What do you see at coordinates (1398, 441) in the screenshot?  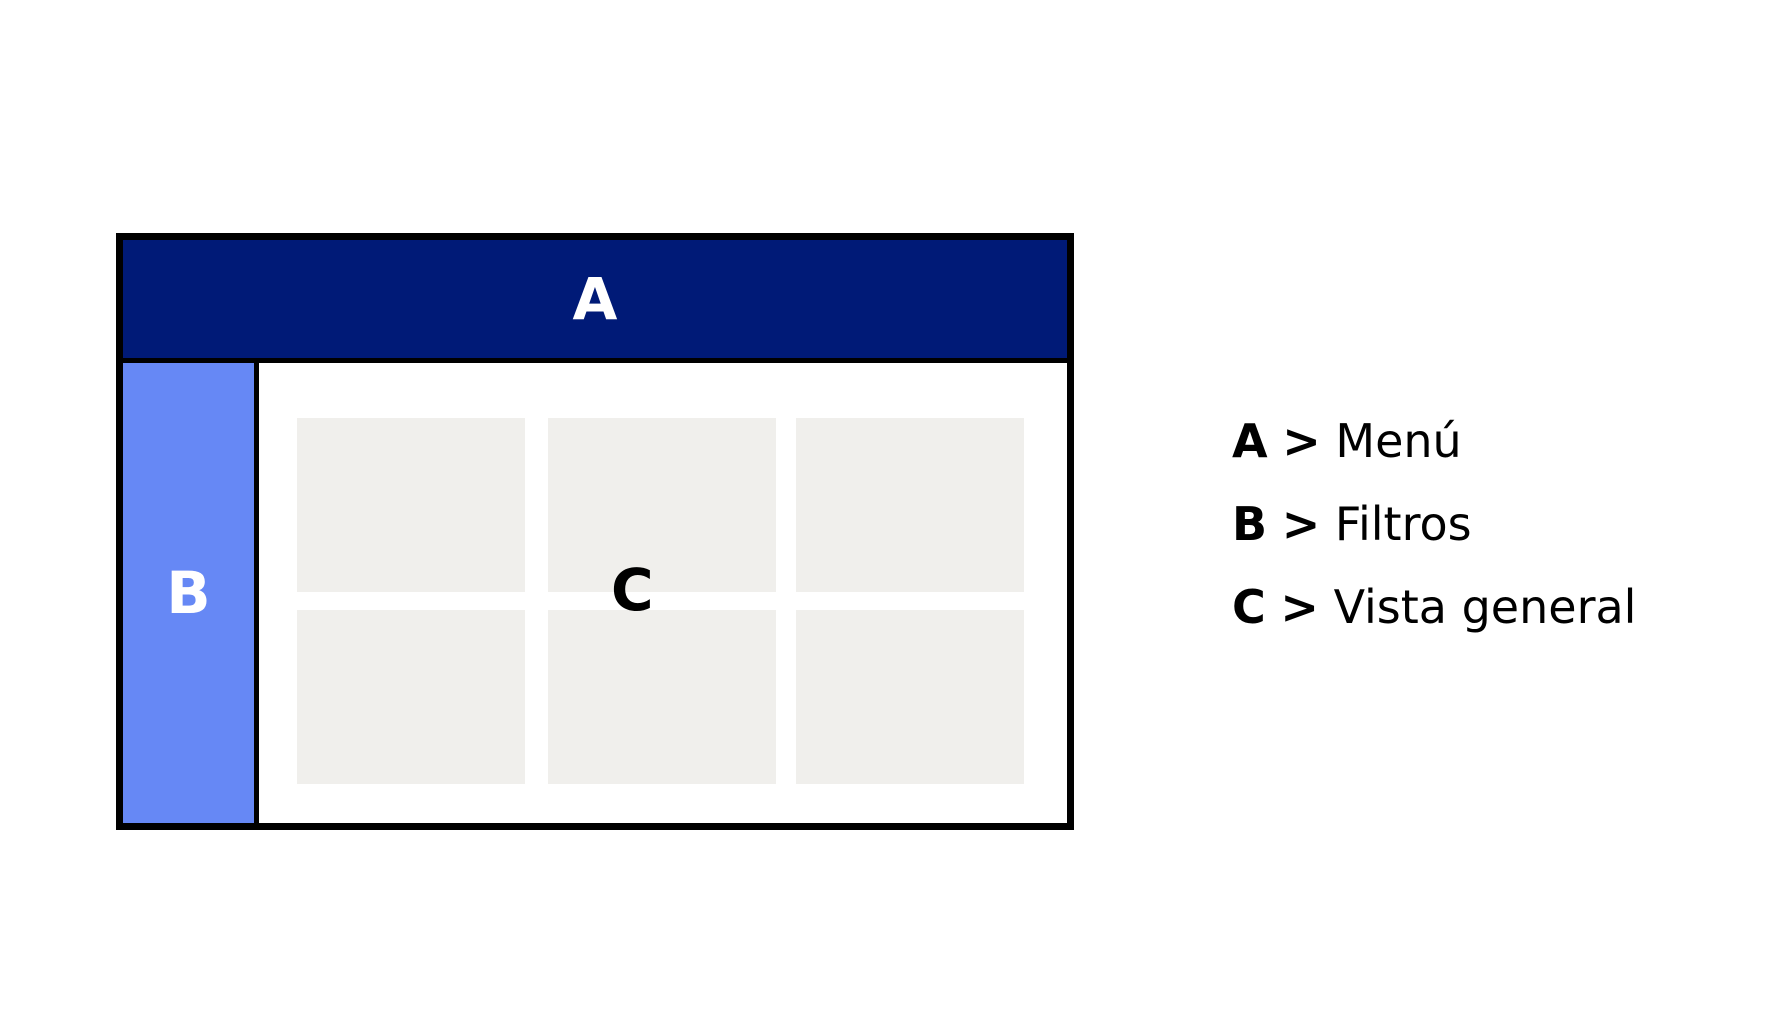 I see `legend-text: Menú` at bounding box center [1398, 441].